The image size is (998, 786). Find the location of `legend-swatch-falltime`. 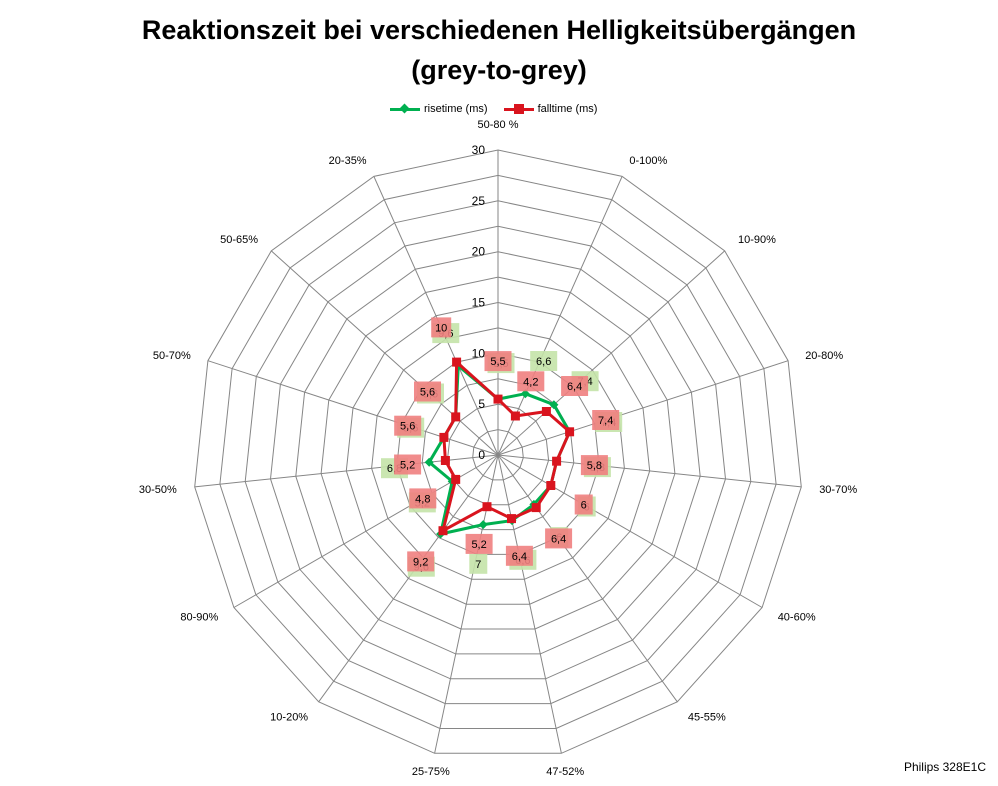

legend-swatch-falltime is located at coordinates (518, 109).